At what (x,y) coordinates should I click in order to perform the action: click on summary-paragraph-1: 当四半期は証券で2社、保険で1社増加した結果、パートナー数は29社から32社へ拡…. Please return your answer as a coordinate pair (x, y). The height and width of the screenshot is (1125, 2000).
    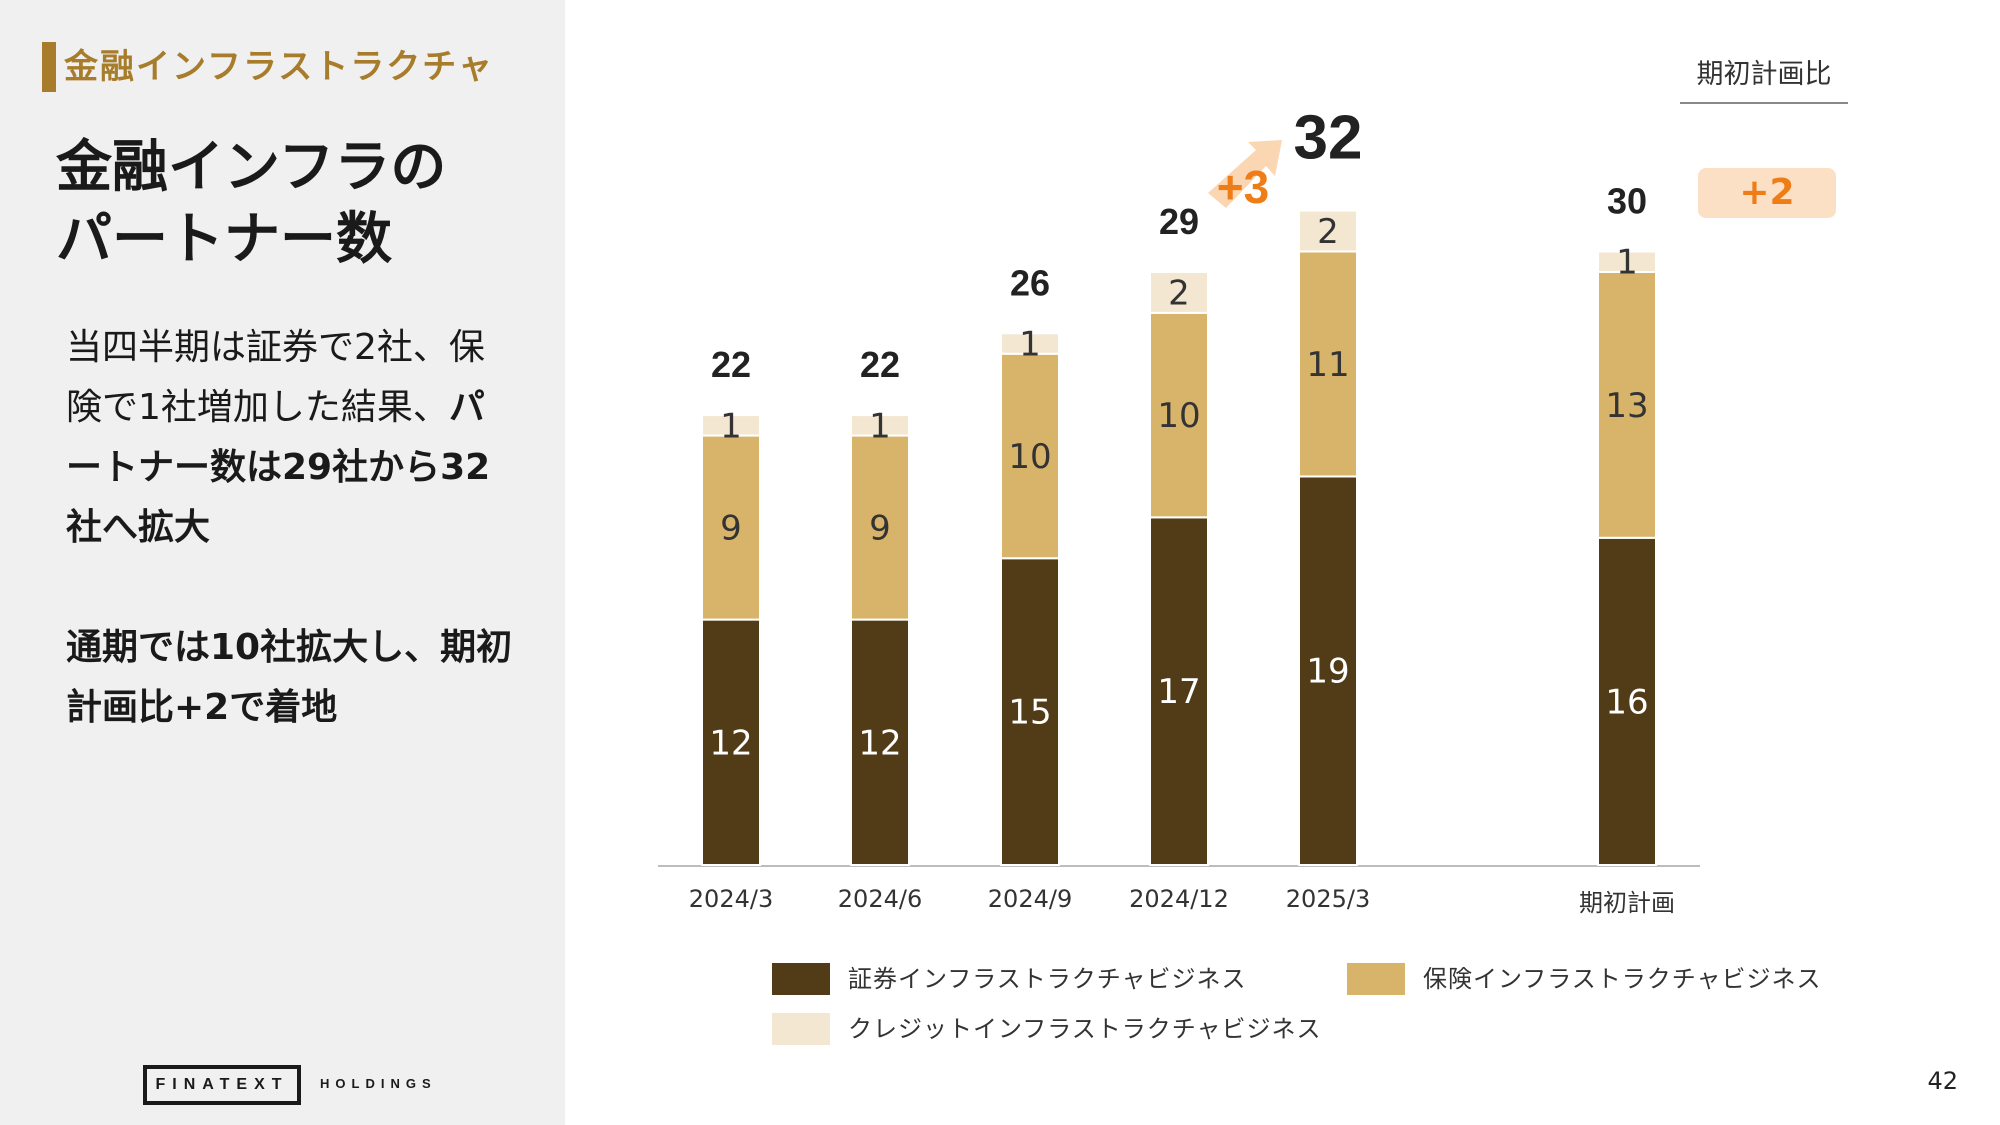
    Looking at the image, I should click on (291, 438).